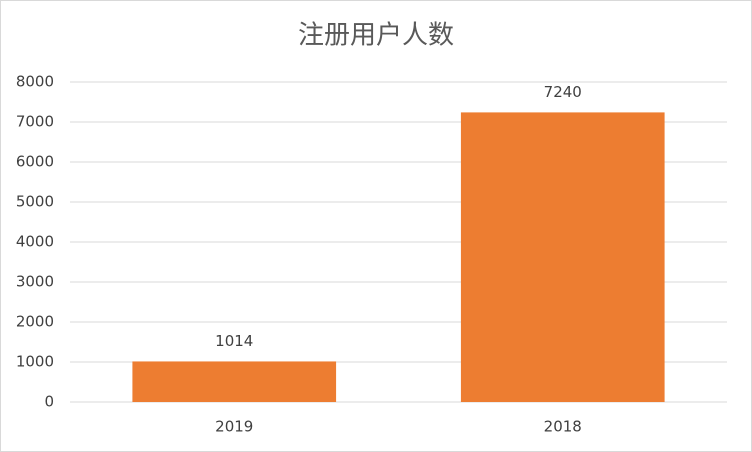 The image size is (752, 452). What do you see at coordinates (563, 92) in the screenshot?
I see `data-label: 7240` at bounding box center [563, 92].